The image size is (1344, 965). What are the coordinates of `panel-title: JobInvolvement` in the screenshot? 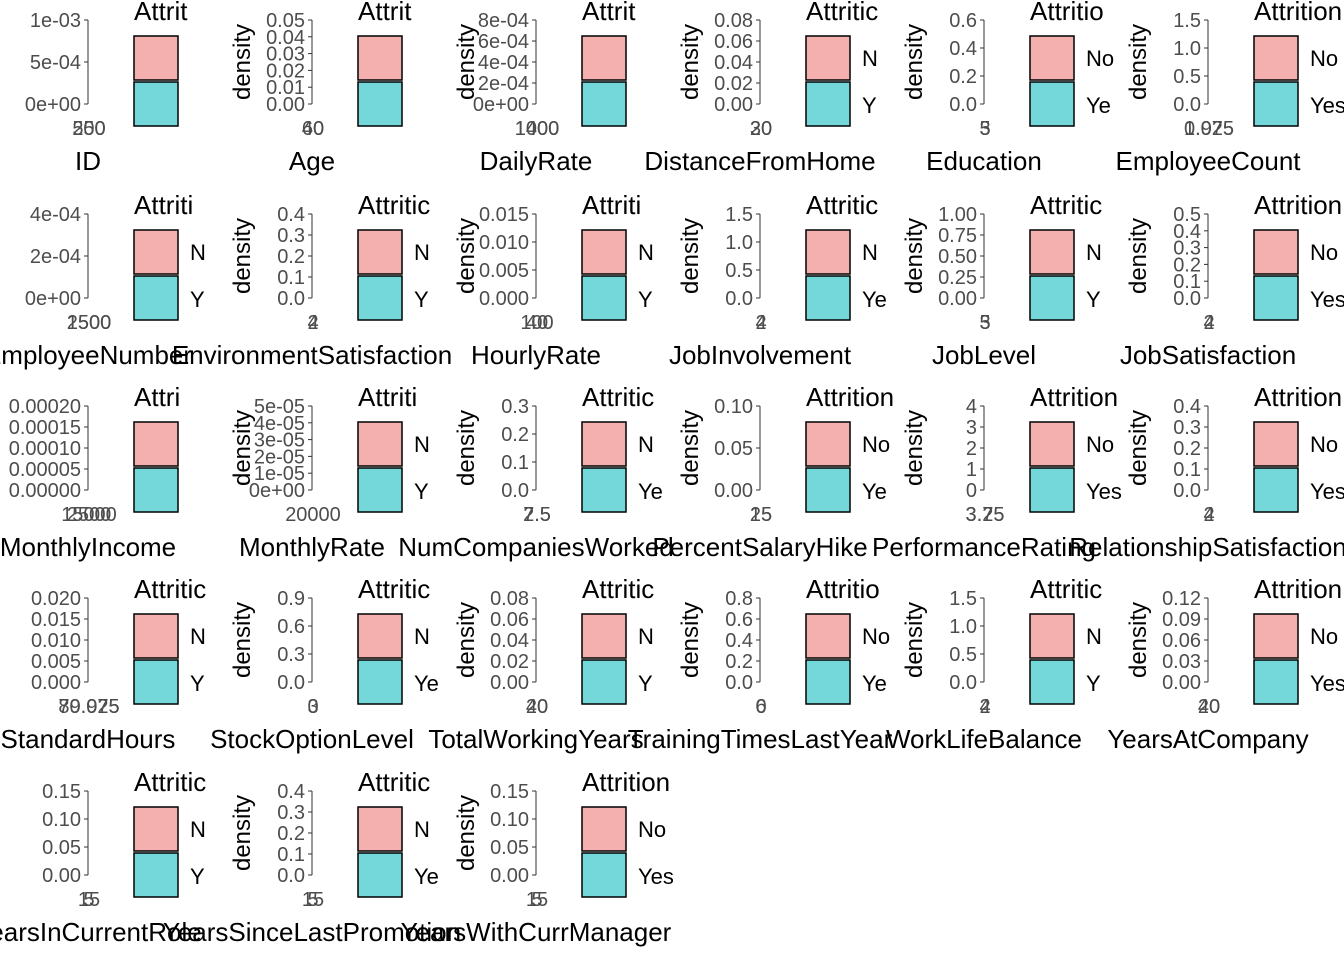 It's located at (760, 355).